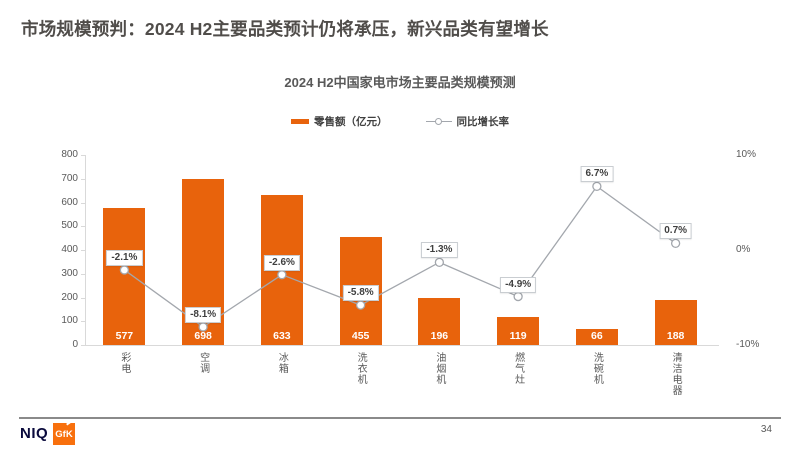 The height and width of the screenshot is (449, 800). I want to click on gfk-logo-slash-icon, so click(69, 424).